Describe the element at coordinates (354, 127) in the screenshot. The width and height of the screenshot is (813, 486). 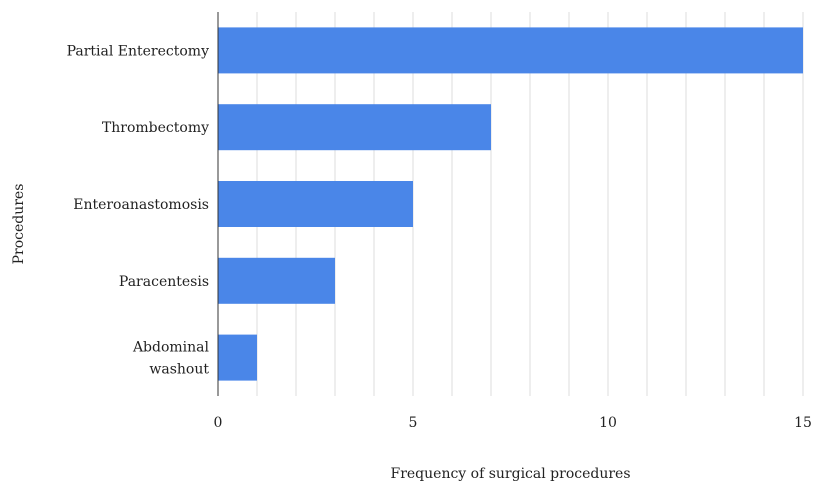
I see `bar-thrombectomy` at that location.